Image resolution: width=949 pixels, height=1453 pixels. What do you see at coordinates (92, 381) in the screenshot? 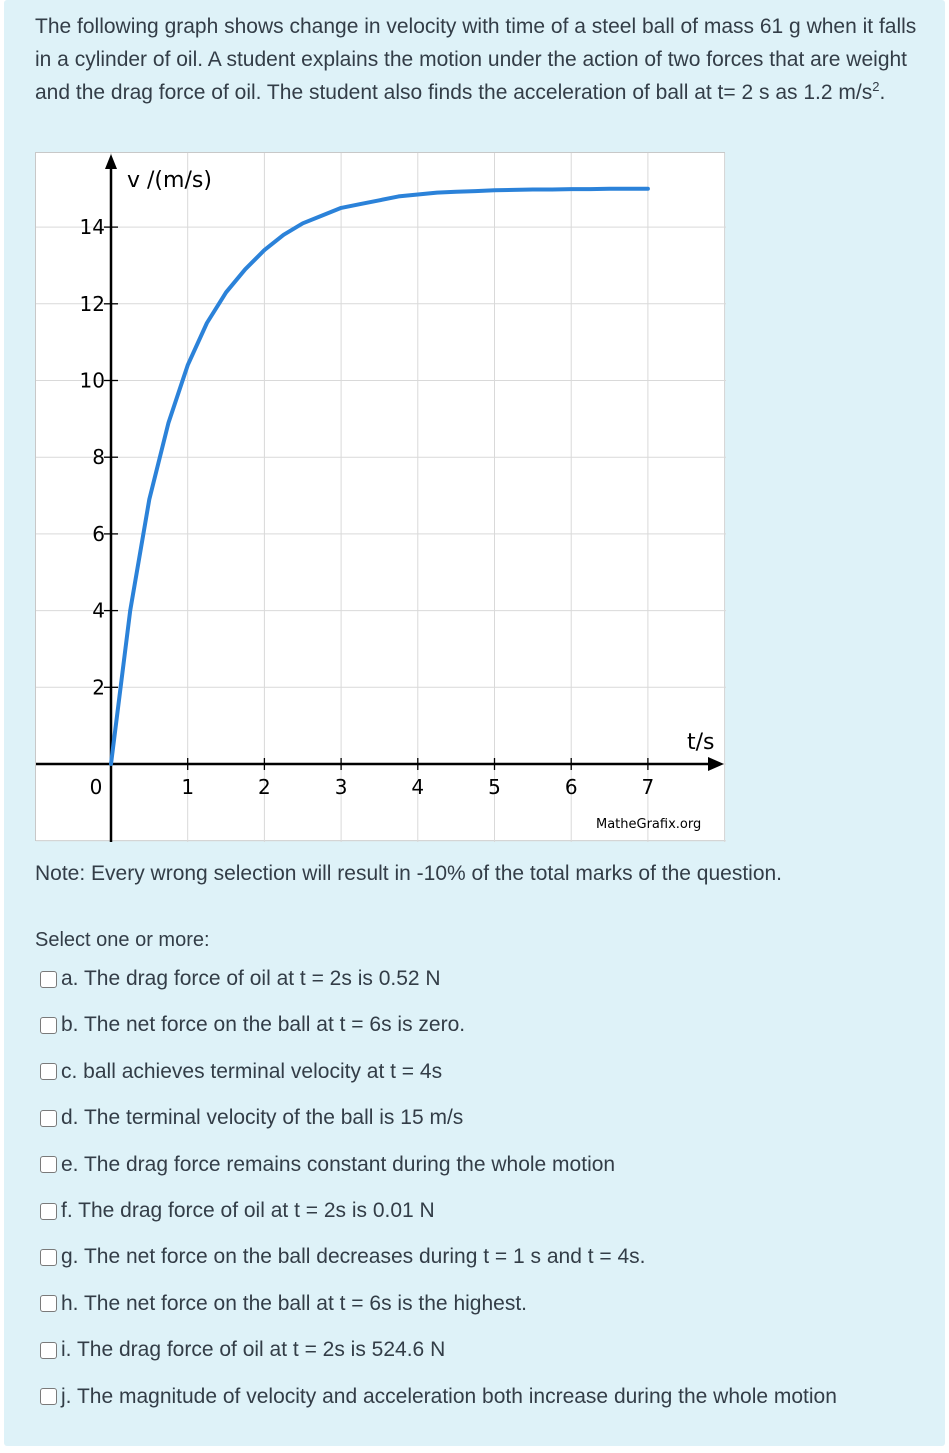
I see `y-tick-label: 10` at bounding box center [92, 381].